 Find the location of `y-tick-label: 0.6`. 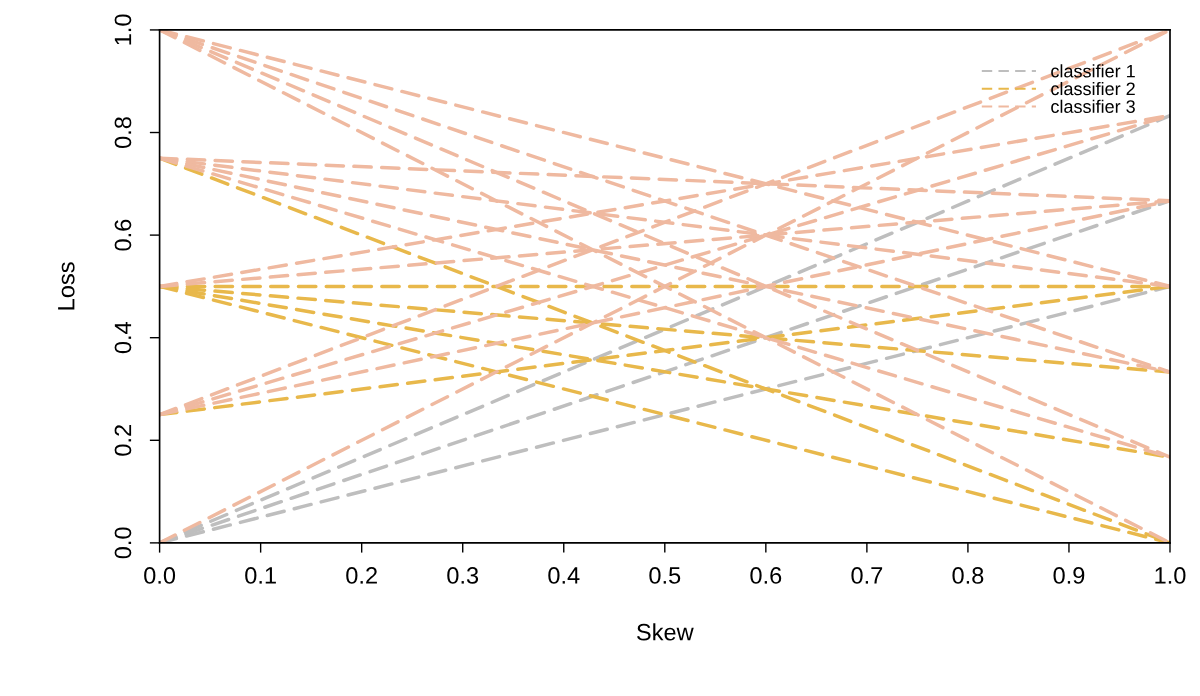

y-tick-label: 0.6 is located at coordinates (123, 235).